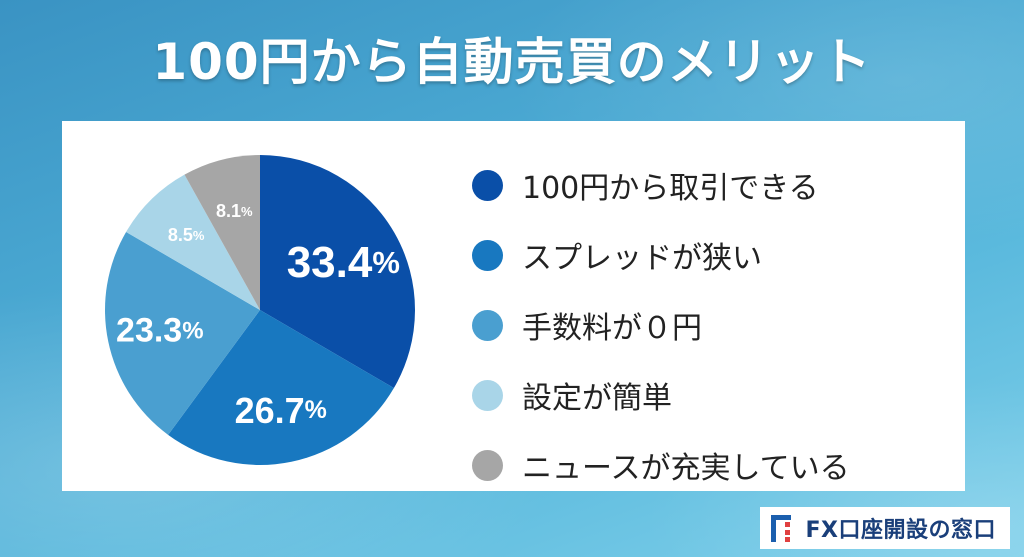 The image size is (1024, 557). What do you see at coordinates (597, 398) in the screenshot?
I see `legend-label: 設定が簡単` at bounding box center [597, 398].